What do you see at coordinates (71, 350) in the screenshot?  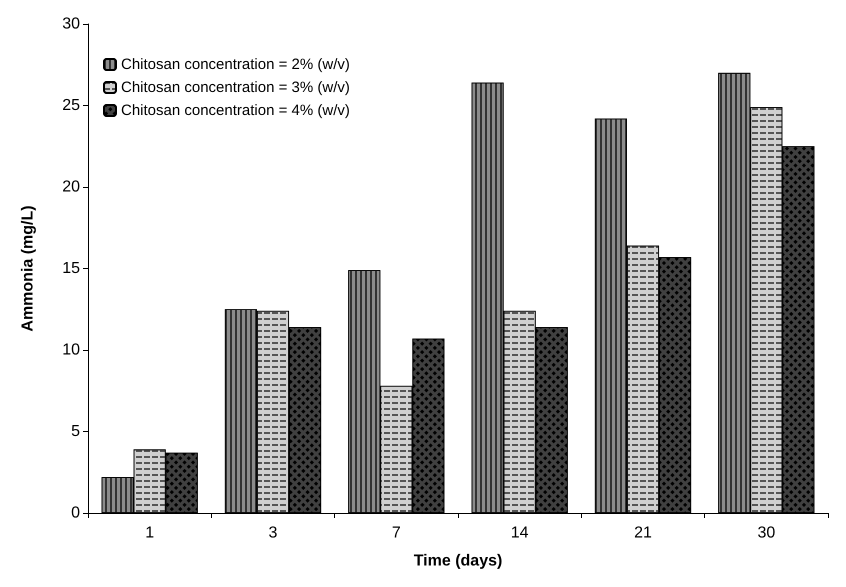 I see `y-tick-label: 10` at bounding box center [71, 350].